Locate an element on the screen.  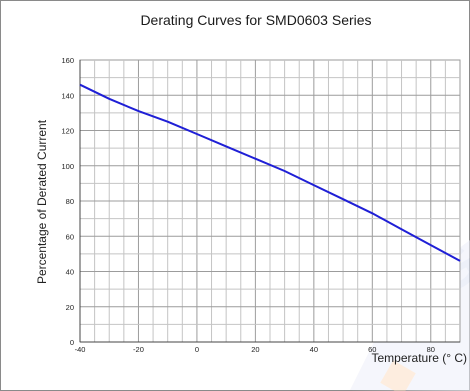
y-axis-label: Percentage of Derated Current is located at coordinates (42, 201).